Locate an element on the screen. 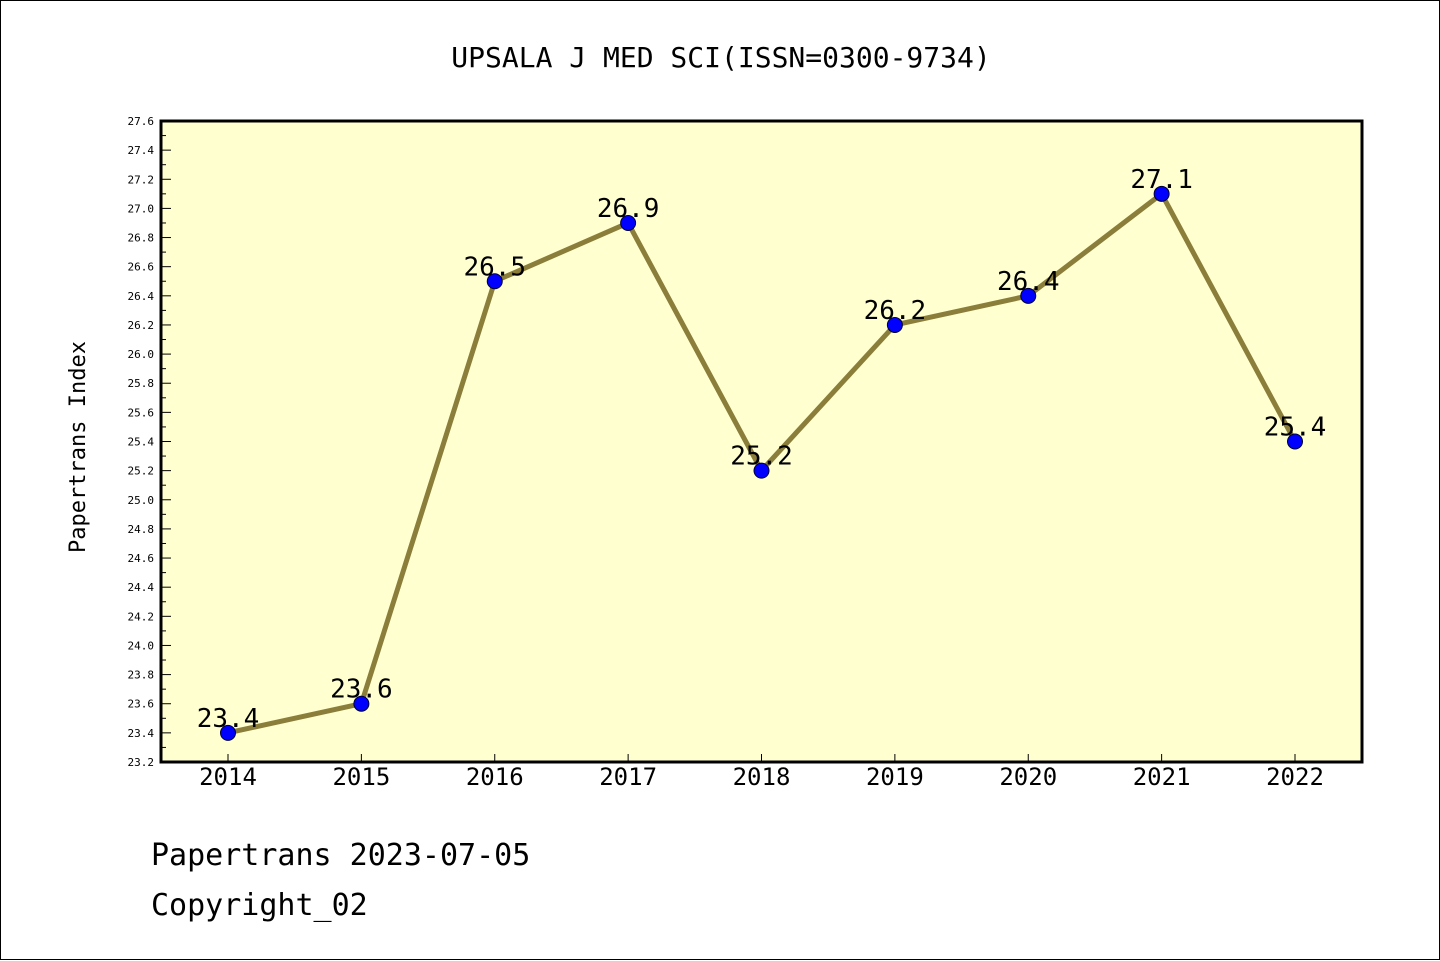 The height and width of the screenshot is (961, 1440). y-tick-label: 26.4 is located at coordinates (141, 296).